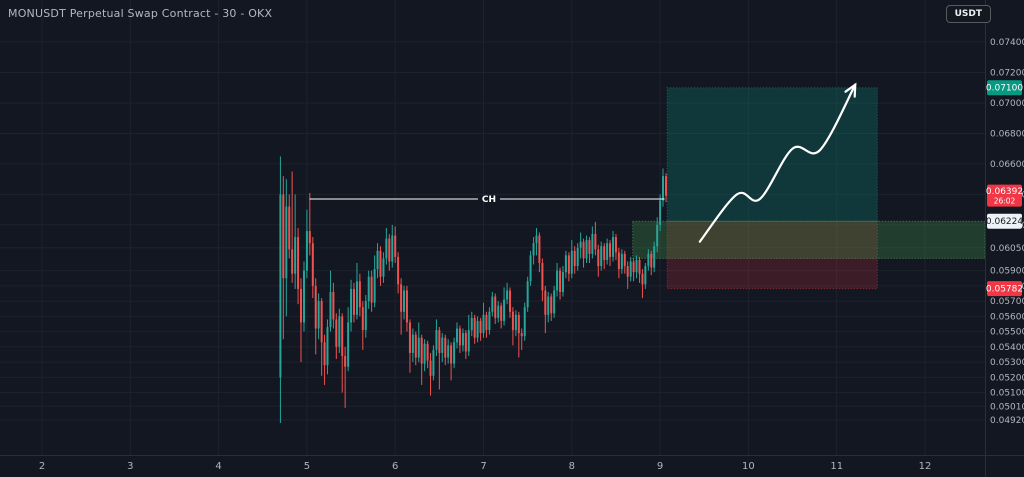 The width and height of the screenshot is (1024, 477). I want to click on time-tick-label: 3, so click(130, 466).